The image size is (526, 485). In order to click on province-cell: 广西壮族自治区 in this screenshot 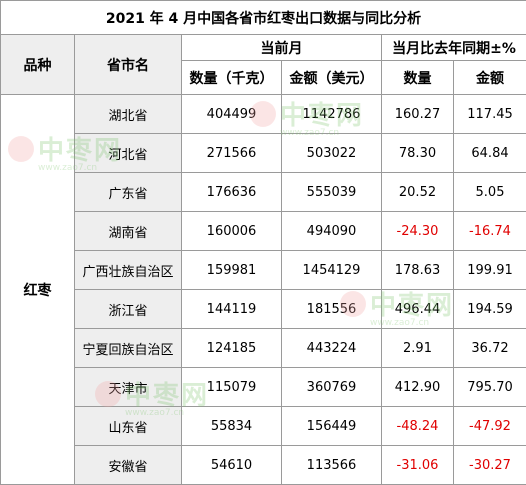, I will do `click(128, 270)`.